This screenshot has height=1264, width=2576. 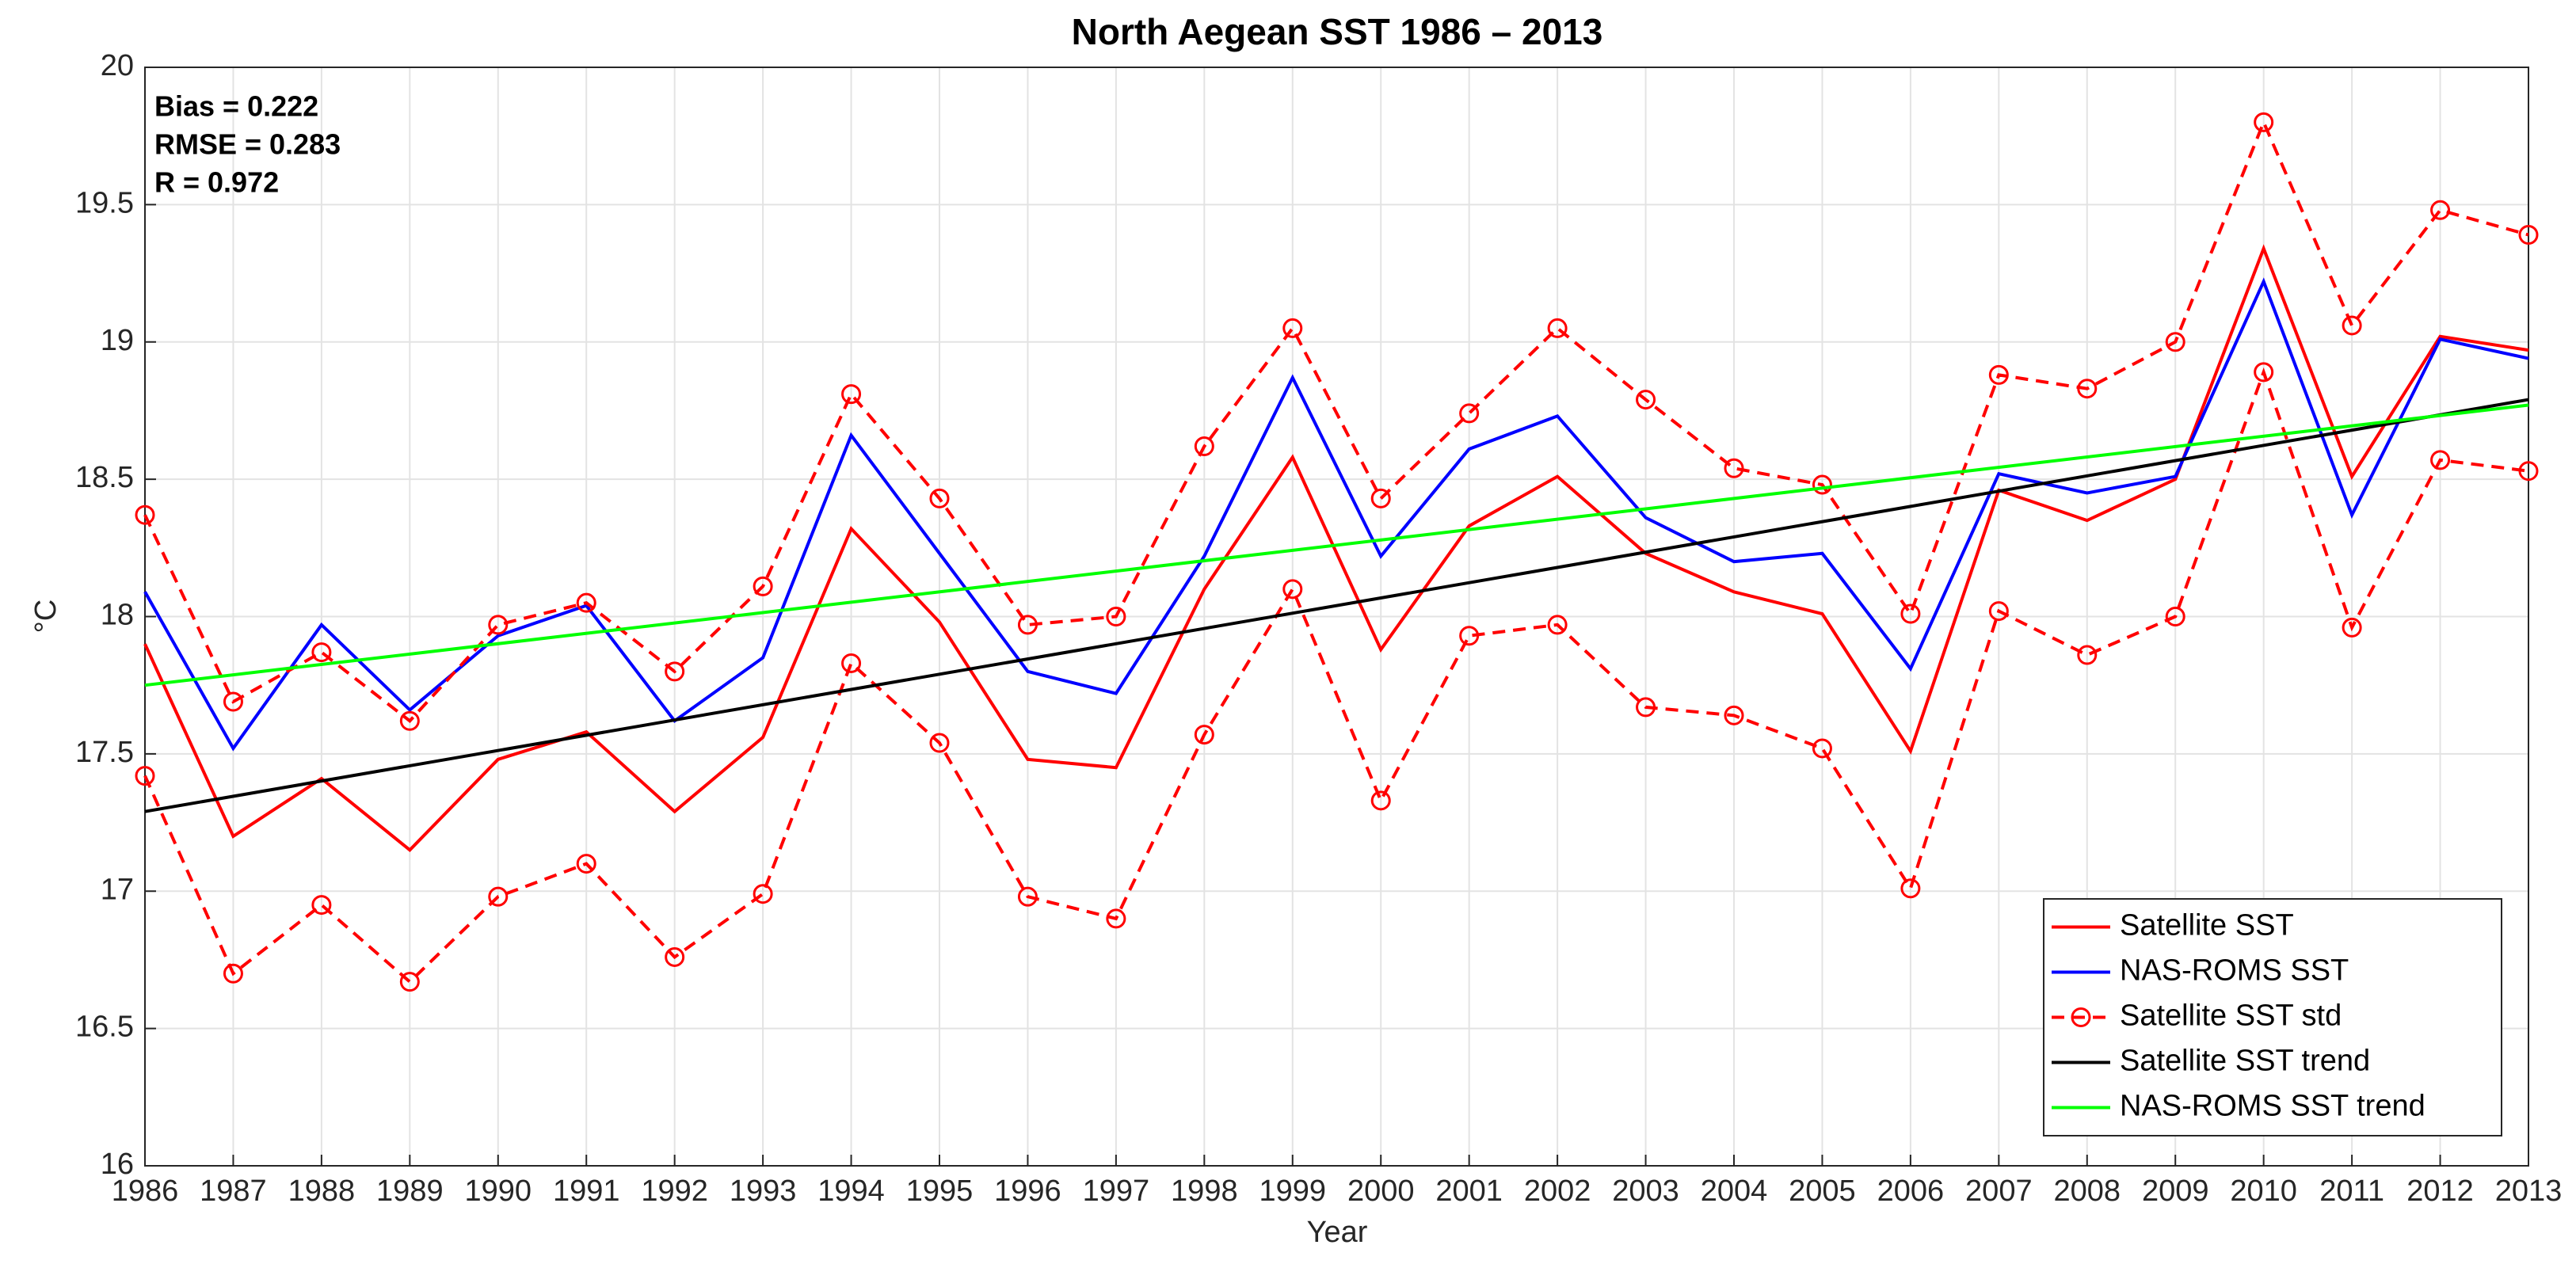 What do you see at coordinates (2529, 1191) in the screenshot?
I see `x-tick-label: 2013` at bounding box center [2529, 1191].